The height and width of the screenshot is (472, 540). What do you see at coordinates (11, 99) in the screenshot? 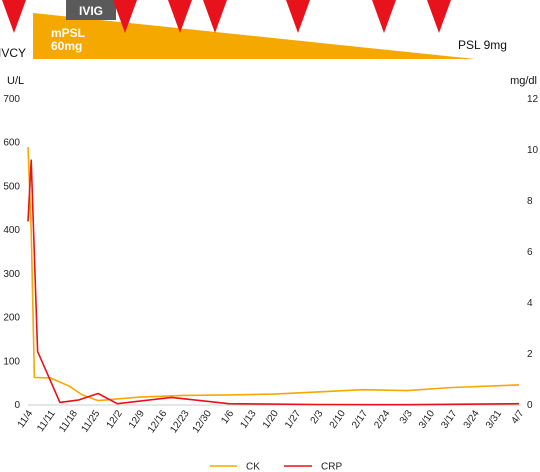
I see `y-left-tick-700: 700` at bounding box center [11, 99].